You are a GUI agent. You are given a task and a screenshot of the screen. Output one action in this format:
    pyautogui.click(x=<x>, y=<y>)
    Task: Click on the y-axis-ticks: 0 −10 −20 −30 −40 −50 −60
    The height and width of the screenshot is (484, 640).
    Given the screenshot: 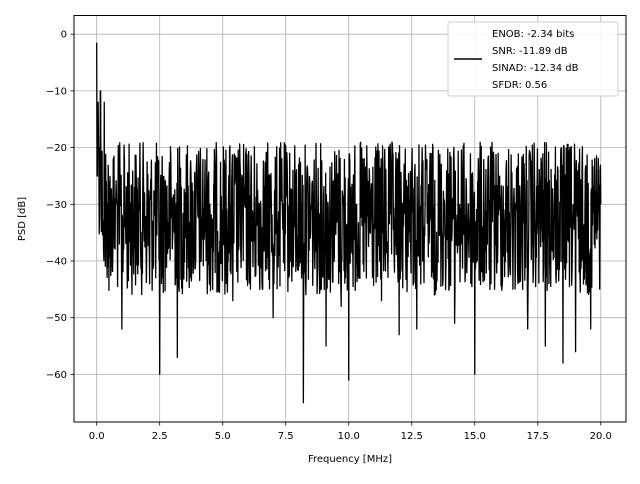 What is the action you would take?
    pyautogui.click(x=60, y=205)
    